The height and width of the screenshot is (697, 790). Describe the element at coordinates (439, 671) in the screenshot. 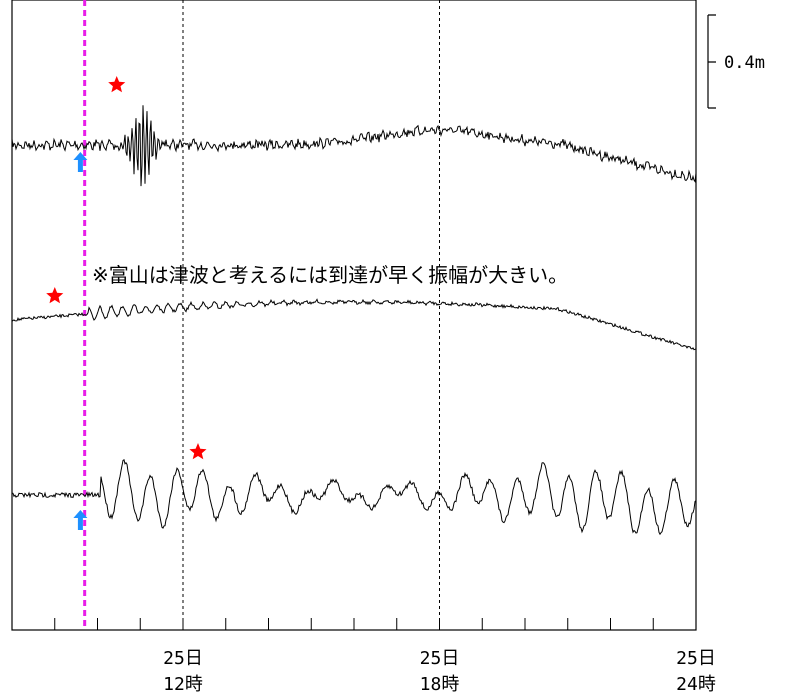

I see `x-tick-labels: 25日 12時 25日 18時 25日 24時` at that location.